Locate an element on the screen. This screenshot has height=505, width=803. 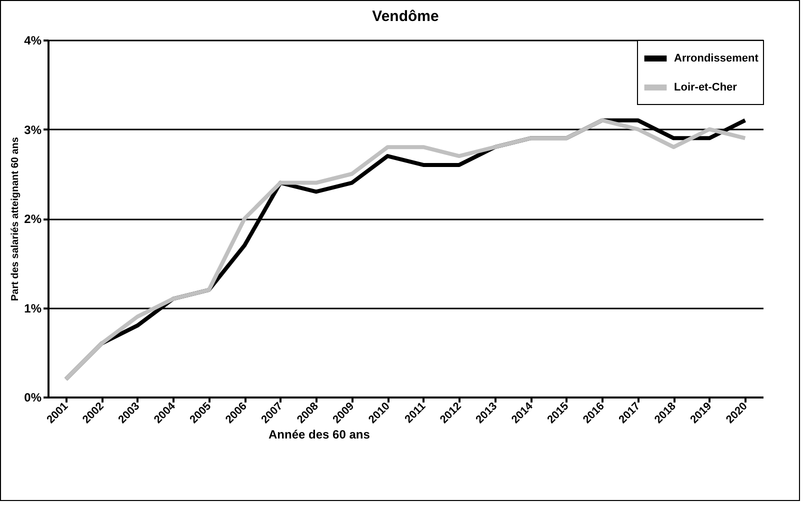
y-tick-label: 0% is located at coordinates (33, 397).